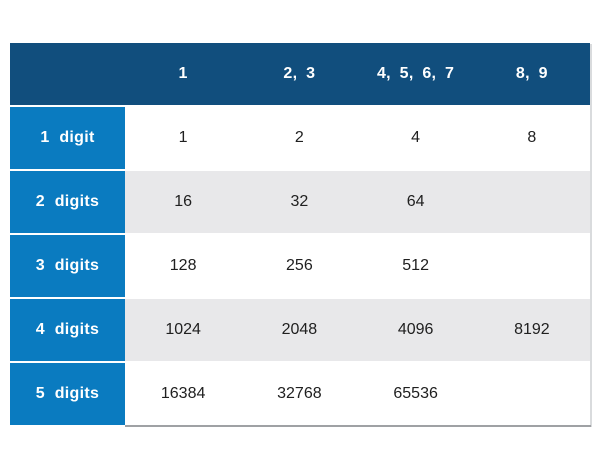 This screenshot has height=450, width=600. What do you see at coordinates (531, 74) in the screenshot?
I see `column-header-8-9: 8, 9` at bounding box center [531, 74].